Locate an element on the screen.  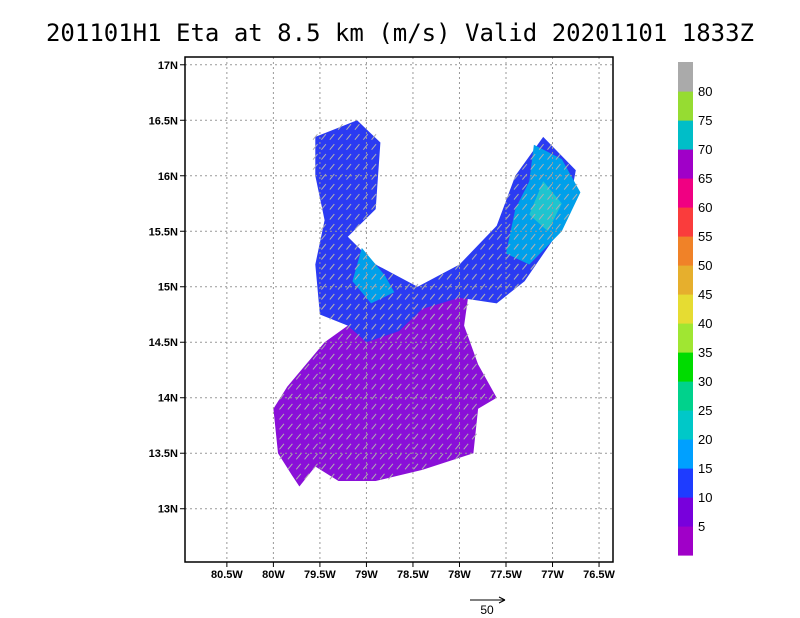
colorbar-label: 50 is located at coordinates (705, 265).